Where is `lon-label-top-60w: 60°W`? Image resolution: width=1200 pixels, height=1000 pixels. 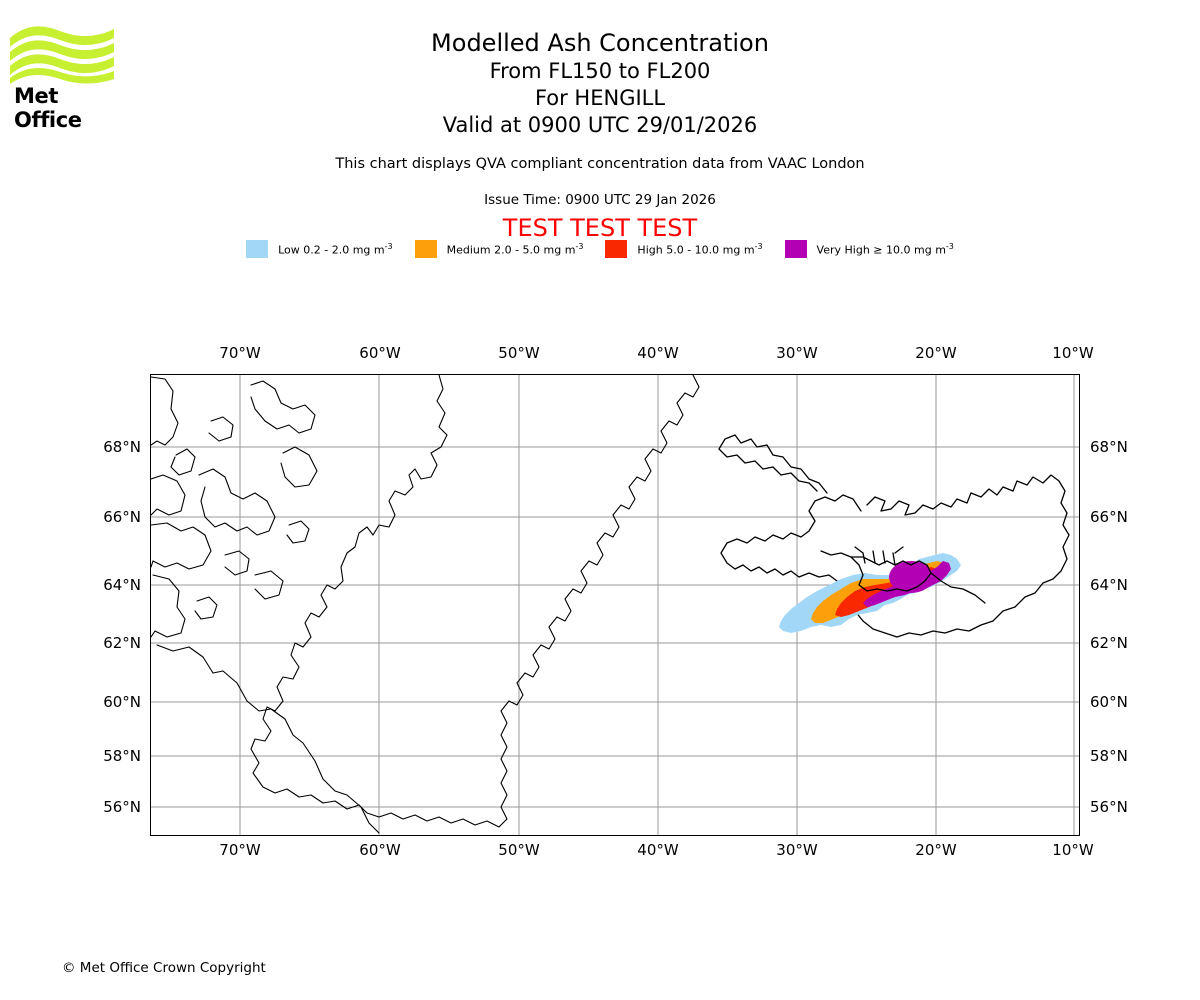 lon-label-top-60w: 60°W is located at coordinates (380, 353).